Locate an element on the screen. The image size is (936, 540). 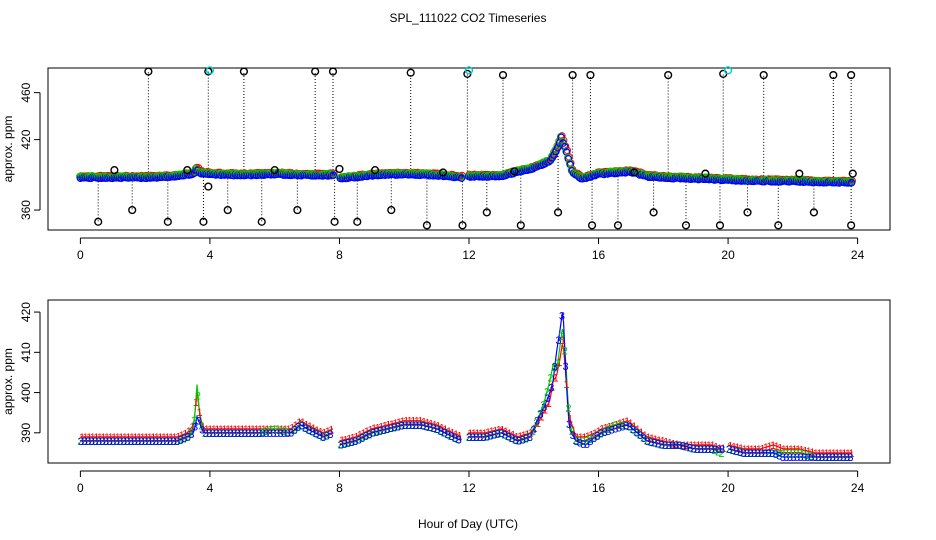
y-axis-title: approx. ppm is located at coordinates (8, 149).